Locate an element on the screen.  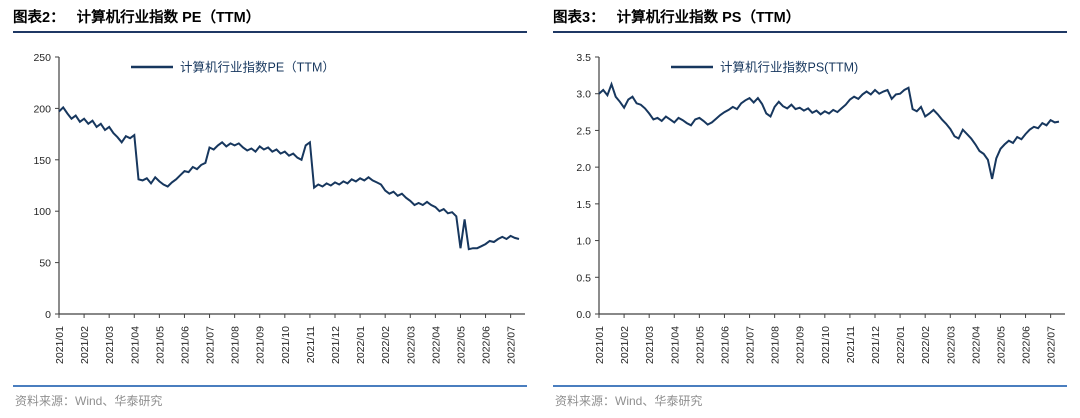
y-tick-label: 3.5 is located at coordinates (583, 58).